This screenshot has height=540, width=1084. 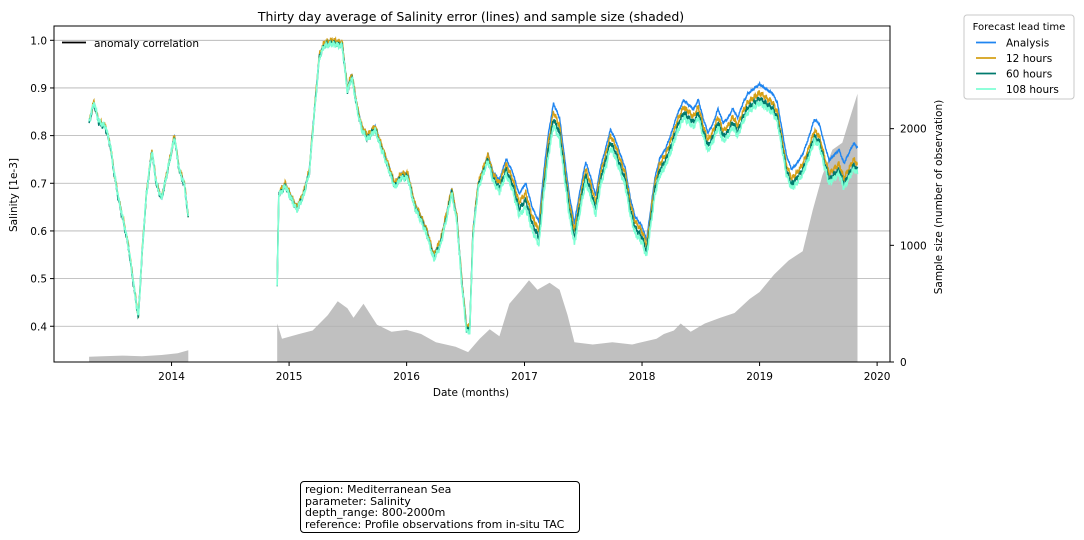 What do you see at coordinates (146, 44) in the screenshot?
I see `inner-legend-label: anomaly correlation` at bounding box center [146, 44].